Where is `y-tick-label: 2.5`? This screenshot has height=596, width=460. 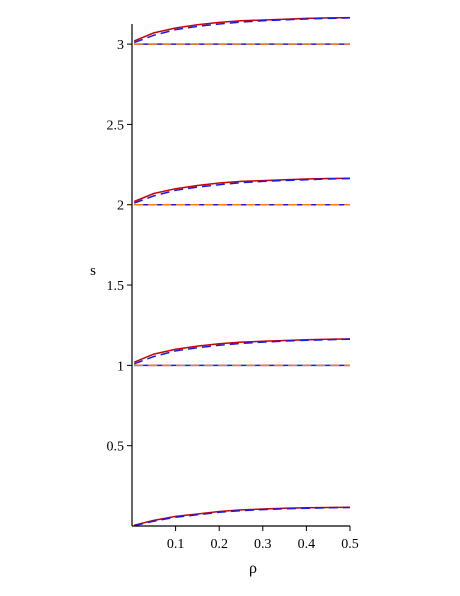 y-tick-label: 2.5 is located at coordinates (116, 125).